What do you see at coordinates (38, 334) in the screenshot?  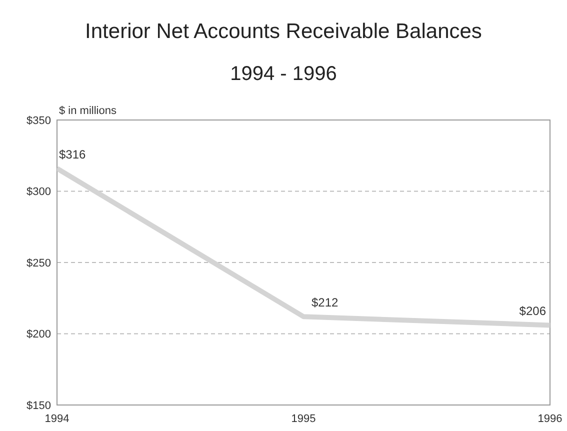 I see `y-tick-label: $200` at bounding box center [38, 334].